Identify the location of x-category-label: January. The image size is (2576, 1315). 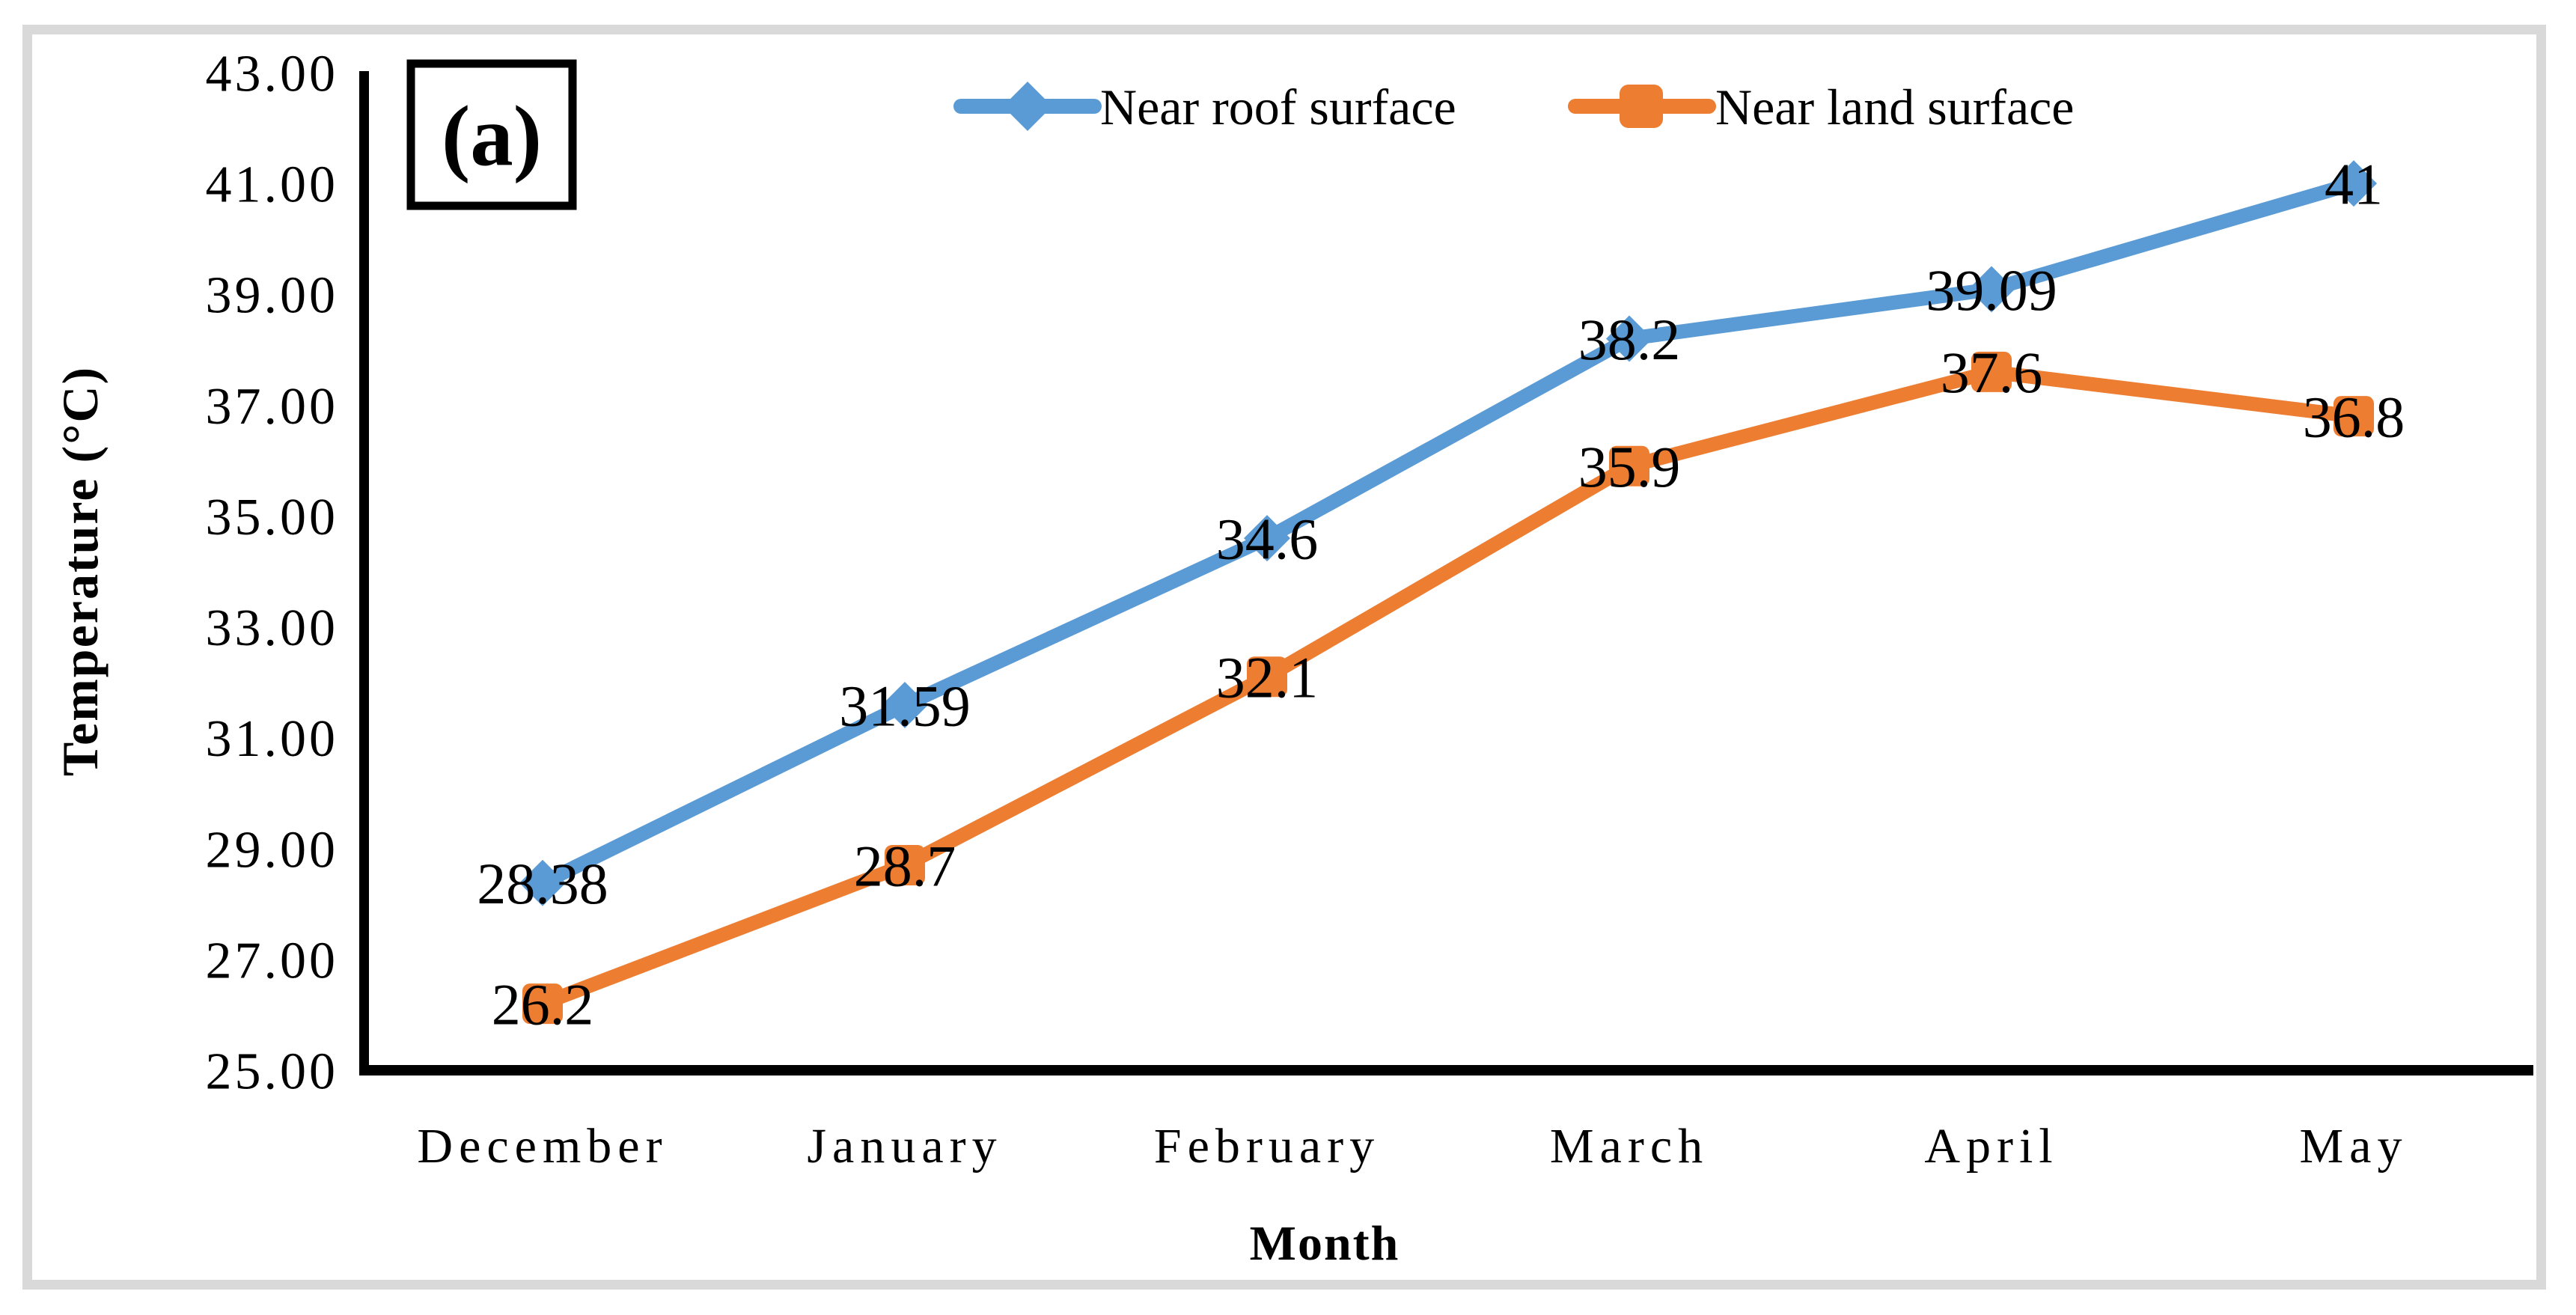
(904, 1146).